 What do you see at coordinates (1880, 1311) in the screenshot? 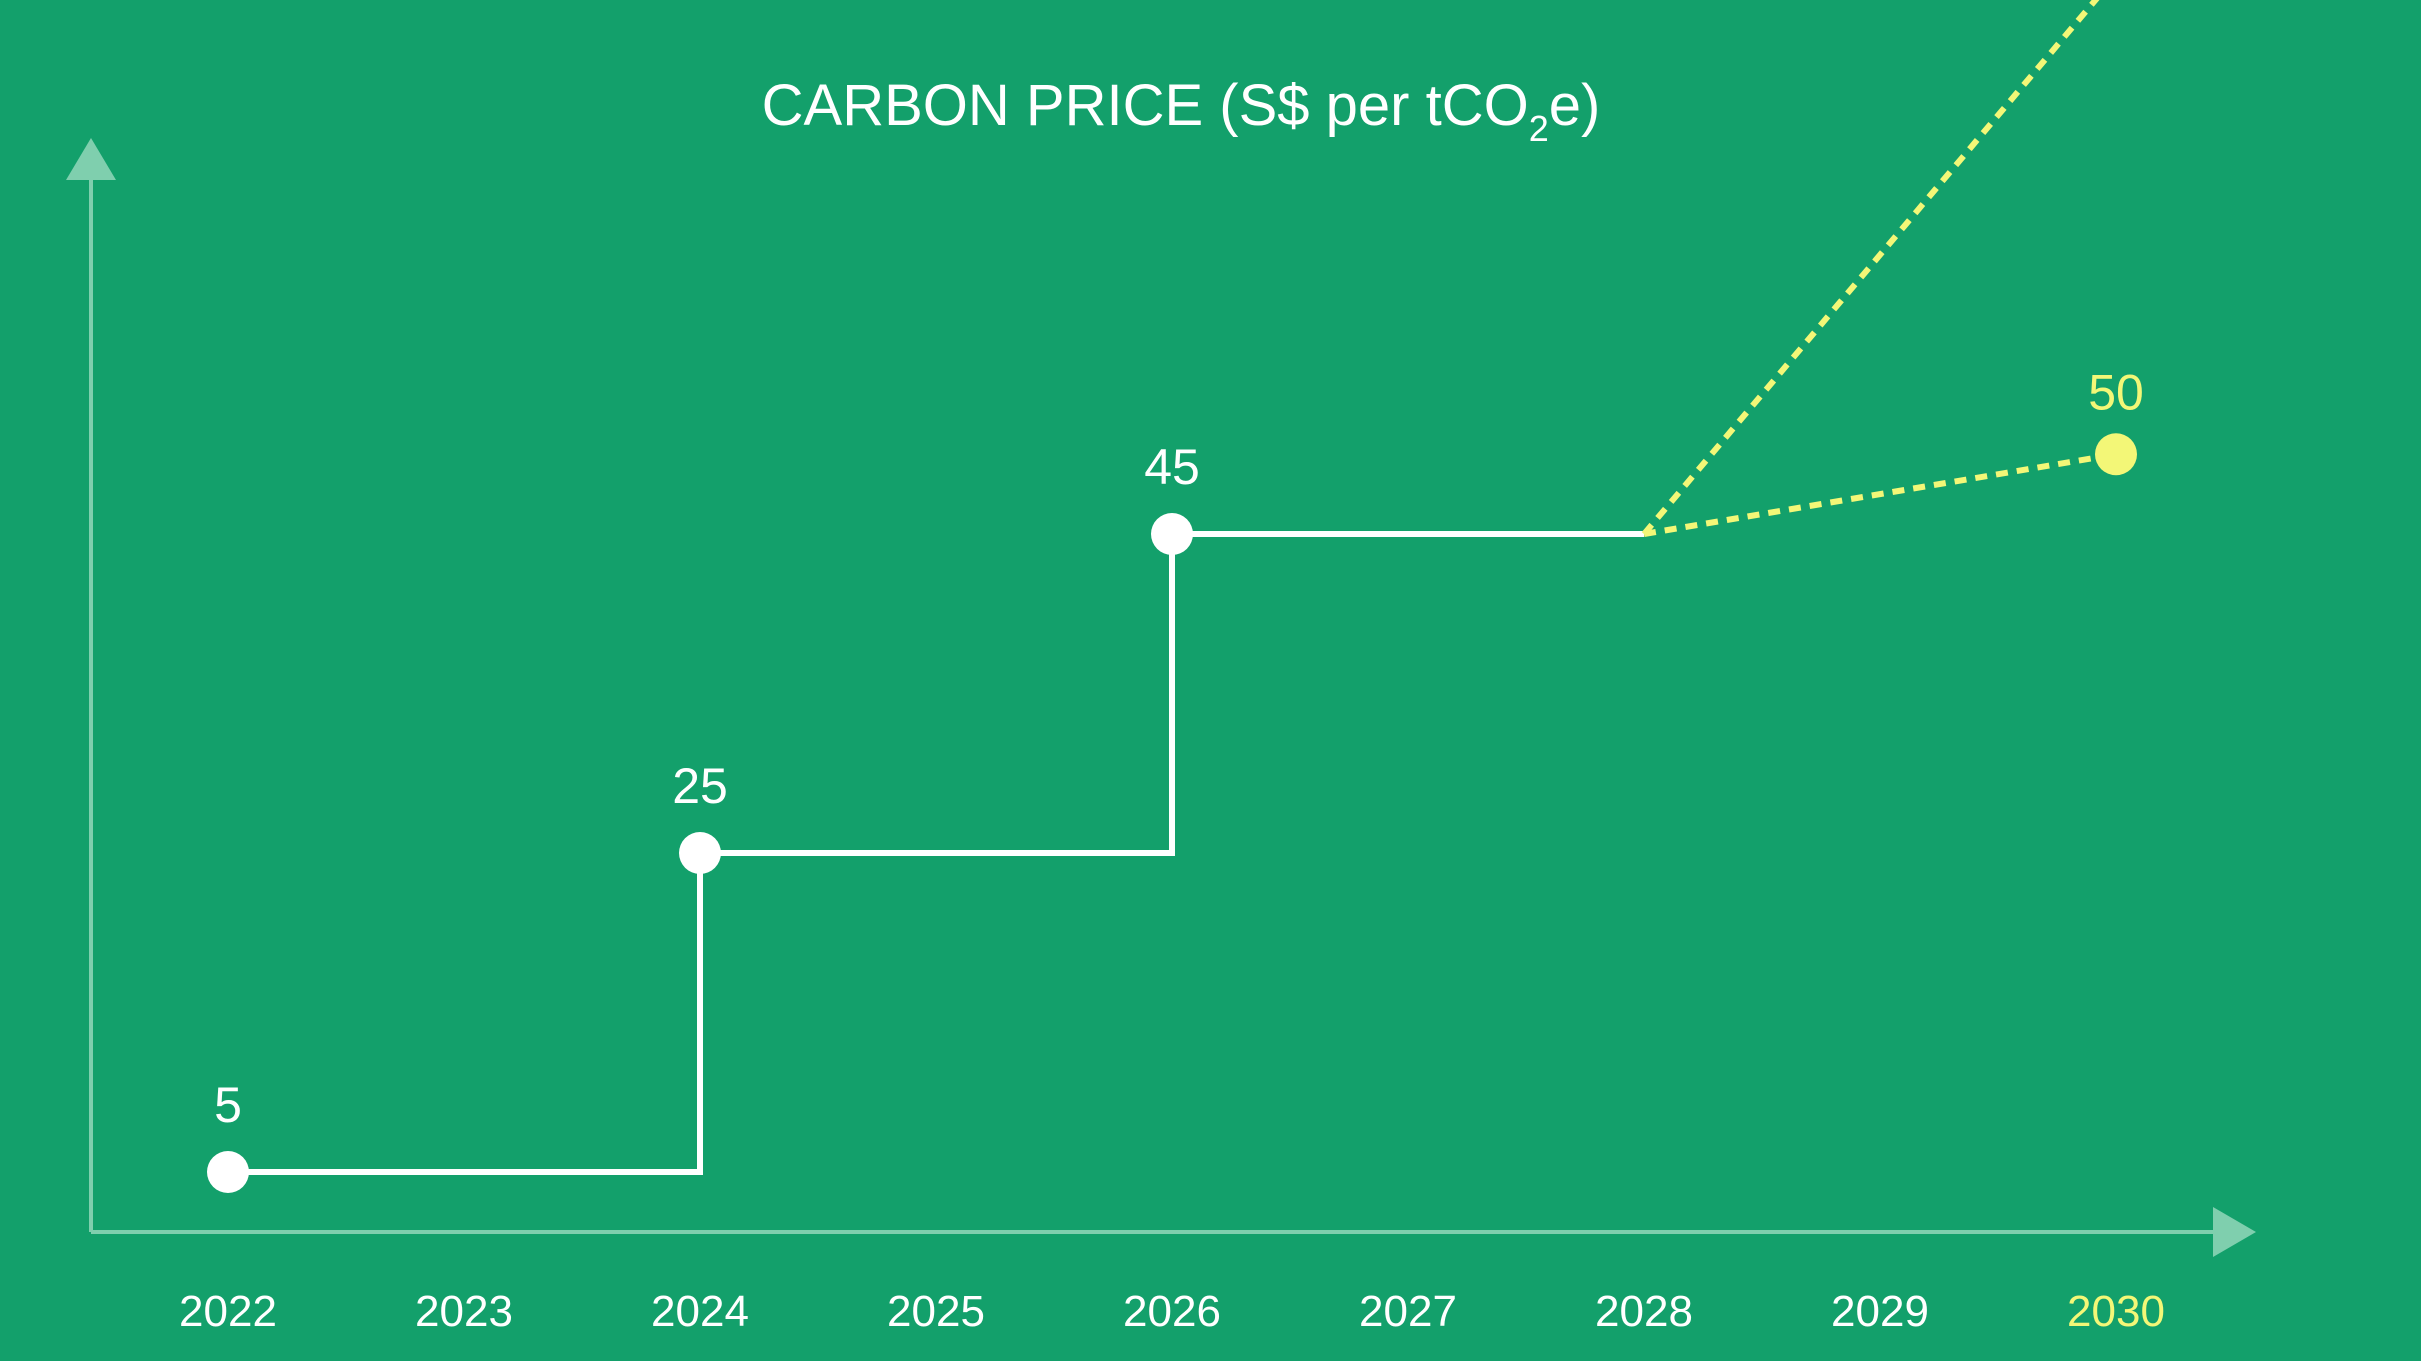
I see `x-tick-label-2029: 2029` at bounding box center [1880, 1311].